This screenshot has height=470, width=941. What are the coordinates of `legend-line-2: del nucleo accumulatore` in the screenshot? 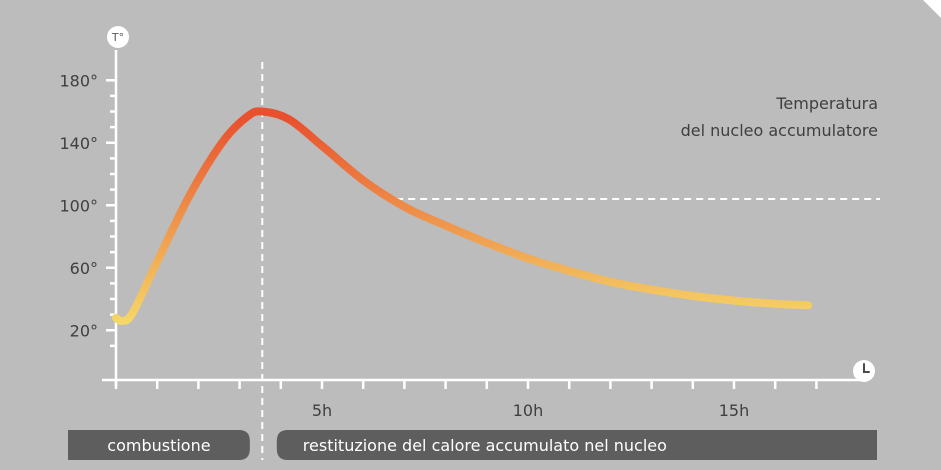 It's located at (779, 130).